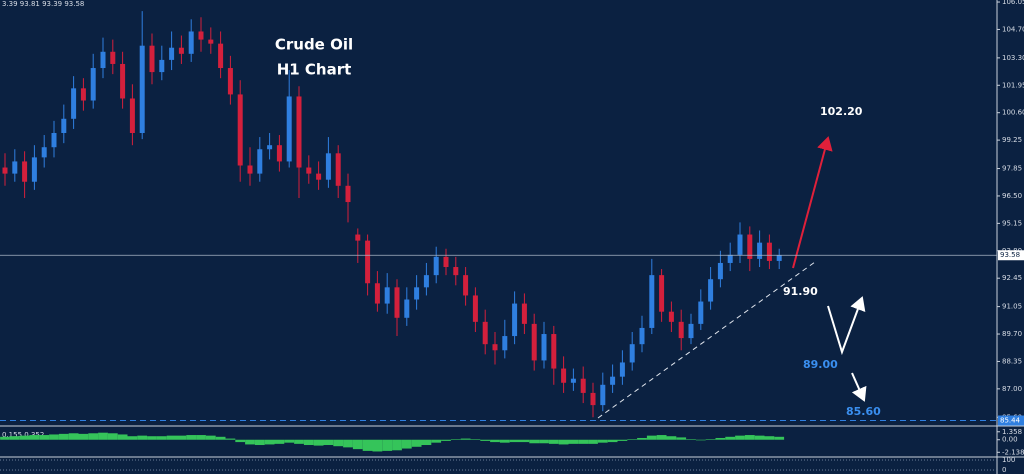 The height and width of the screenshot is (474, 1024). I want to click on y-tick-label: 100.60, so click(1013, 113).